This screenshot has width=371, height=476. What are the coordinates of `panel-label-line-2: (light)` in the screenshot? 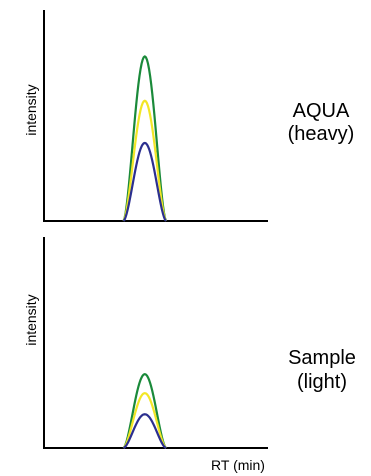 It's located at (322, 382).